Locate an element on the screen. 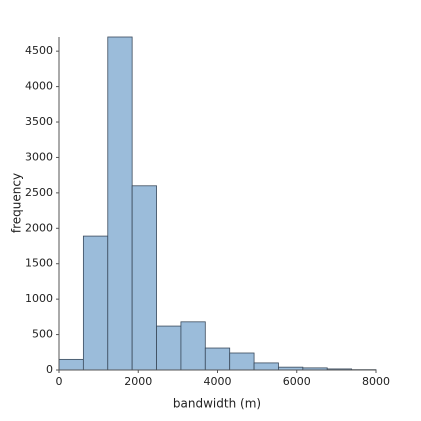  x-tick-label: 8000 is located at coordinates (376, 381).